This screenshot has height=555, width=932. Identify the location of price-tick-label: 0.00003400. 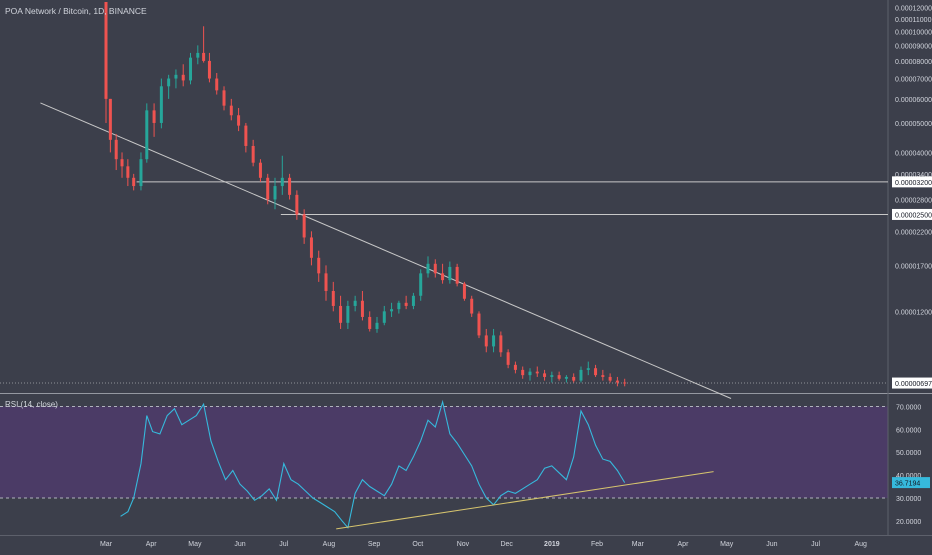
(913, 175).